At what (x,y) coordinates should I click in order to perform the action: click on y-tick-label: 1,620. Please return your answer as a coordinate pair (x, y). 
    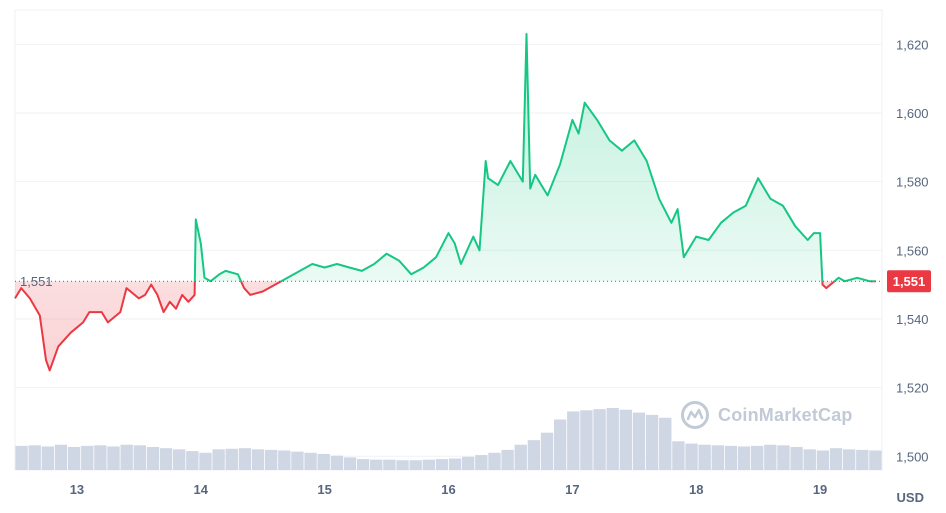
    Looking at the image, I should click on (912, 44).